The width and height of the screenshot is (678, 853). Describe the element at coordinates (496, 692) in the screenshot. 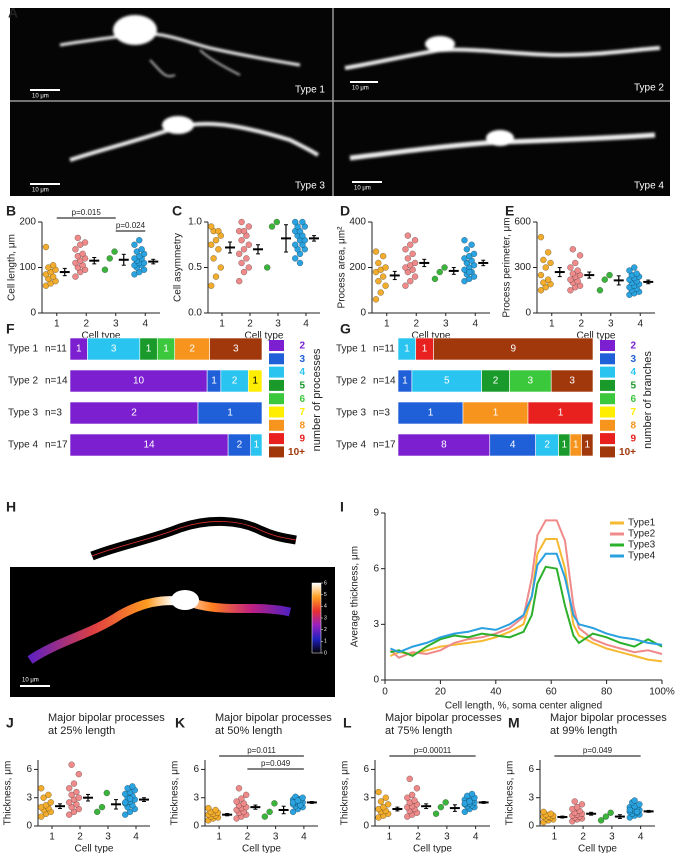

I see `x-tick-label: 40` at that location.